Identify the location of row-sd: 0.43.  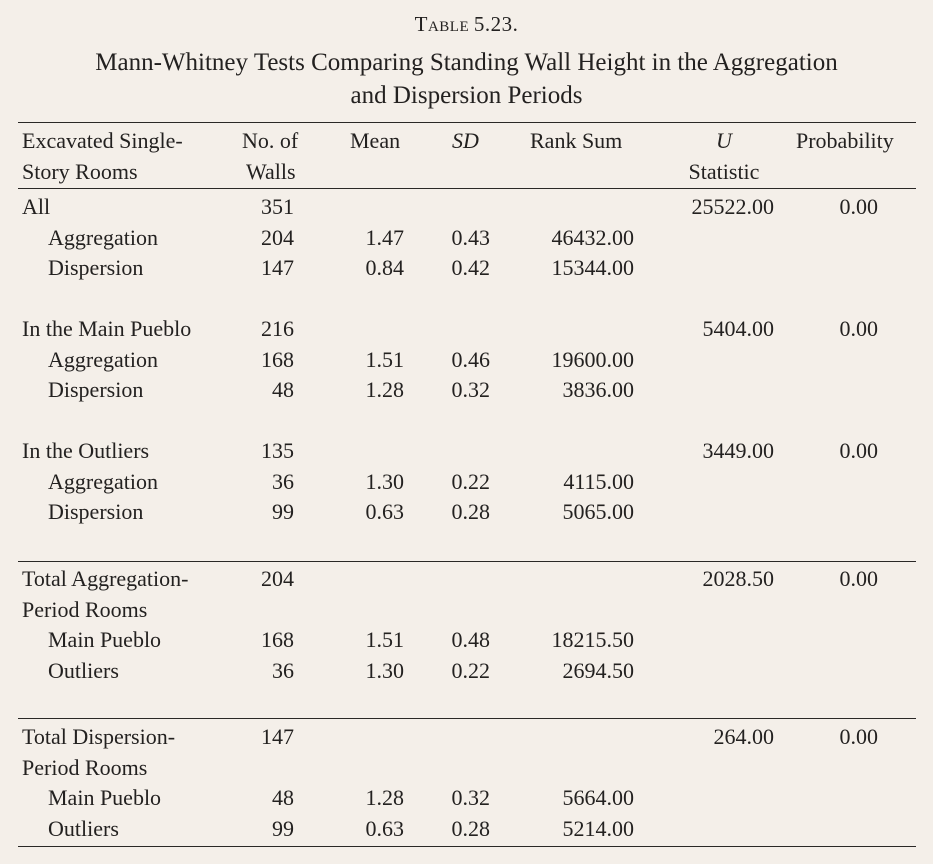
(471, 237).